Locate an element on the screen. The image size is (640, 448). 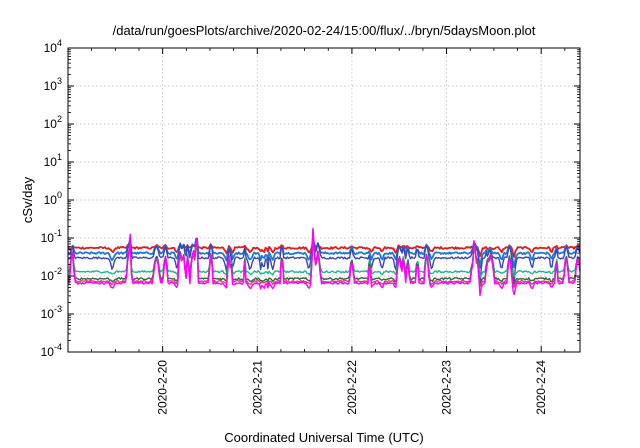
x-tick-label: 2020-2-24 is located at coordinates (541, 387).